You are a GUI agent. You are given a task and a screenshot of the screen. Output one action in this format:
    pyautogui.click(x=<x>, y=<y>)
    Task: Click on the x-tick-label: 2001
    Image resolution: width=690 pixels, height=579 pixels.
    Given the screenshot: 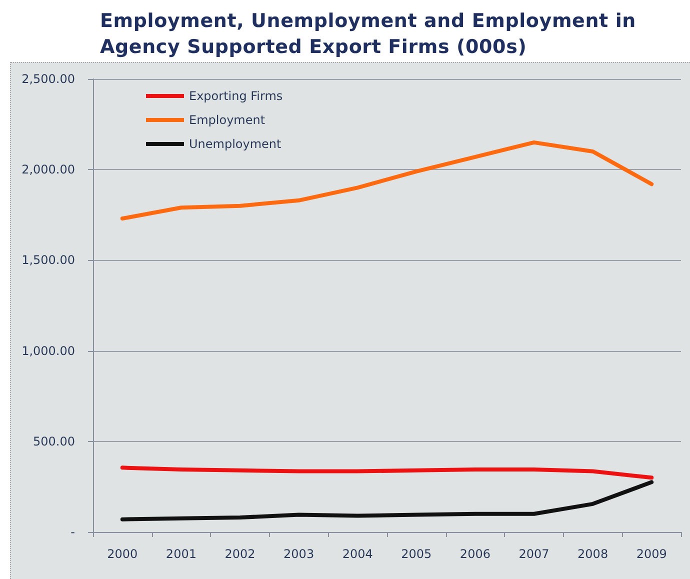 What is the action you would take?
    pyautogui.click(x=181, y=554)
    